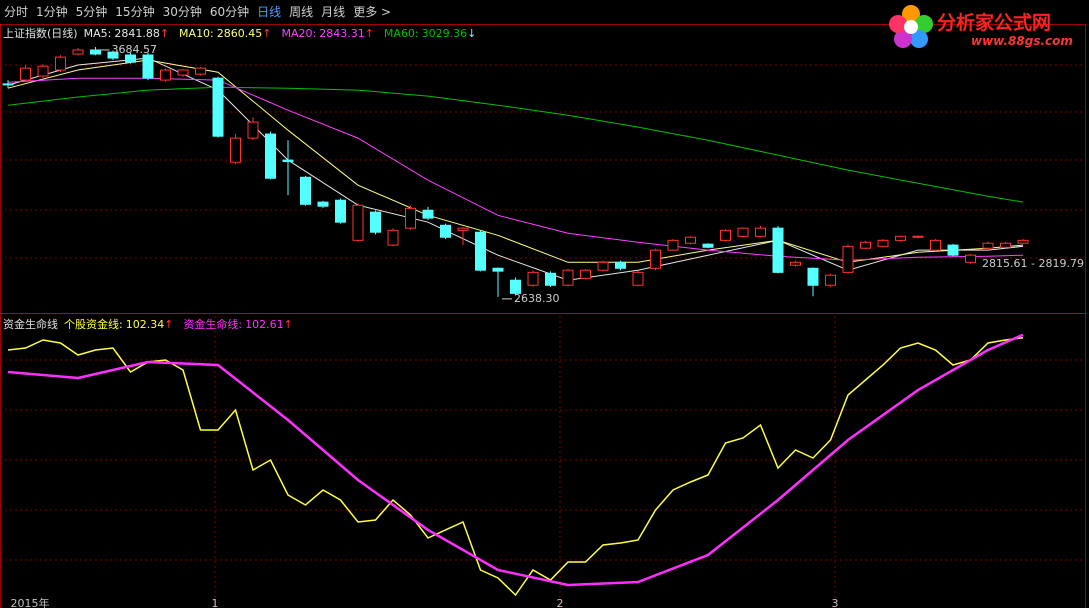 This screenshot has width=1089, height=608. What do you see at coordinates (269, 12) in the screenshot?
I see `toolbar-tab: 日线` at bounding box center [269, 12].